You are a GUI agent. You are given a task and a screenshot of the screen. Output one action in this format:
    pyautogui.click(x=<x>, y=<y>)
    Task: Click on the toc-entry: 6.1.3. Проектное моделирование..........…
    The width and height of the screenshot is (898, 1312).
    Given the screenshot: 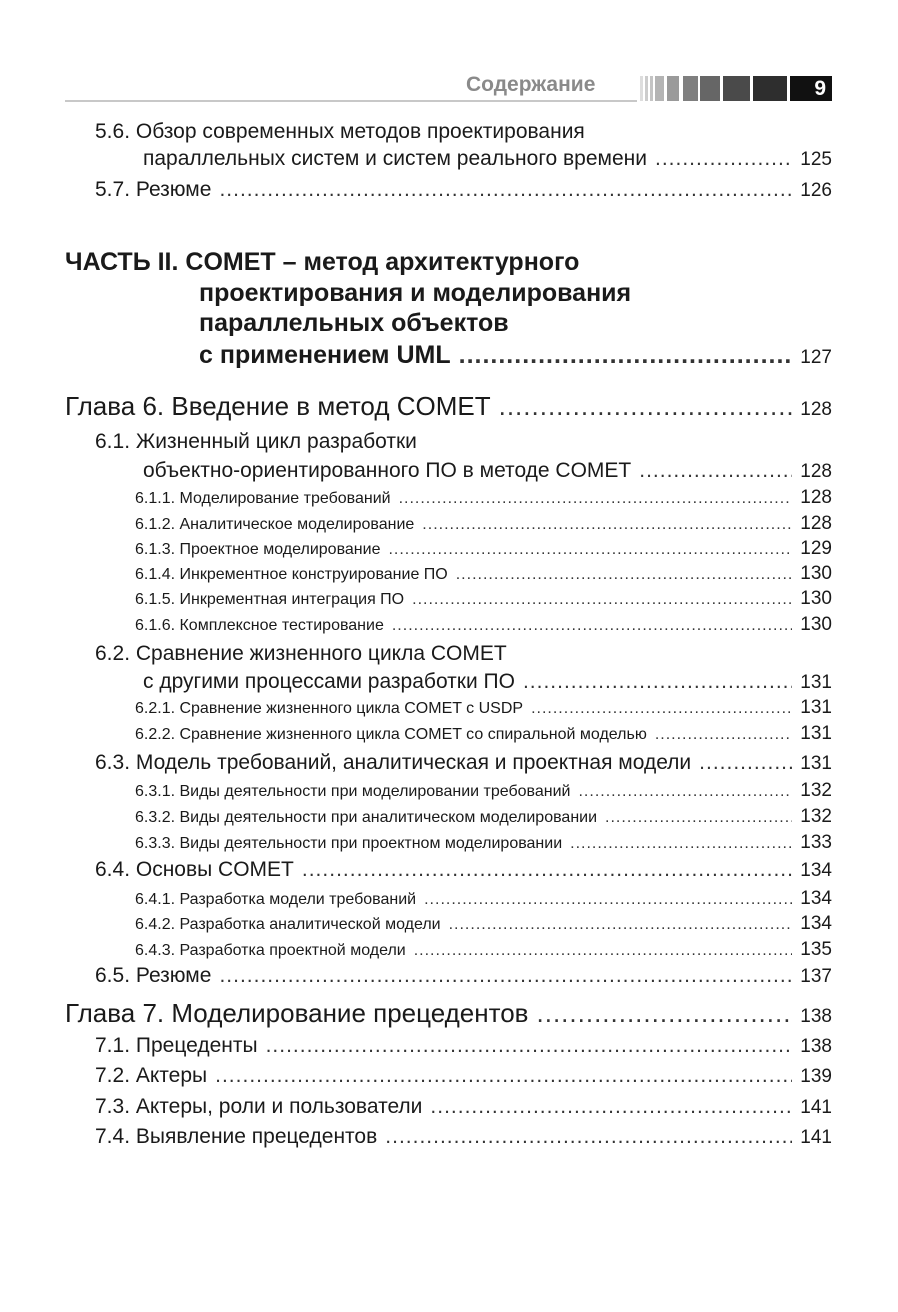 What is the action you would take?
    pyautogui.click(x=483, y=549)
    